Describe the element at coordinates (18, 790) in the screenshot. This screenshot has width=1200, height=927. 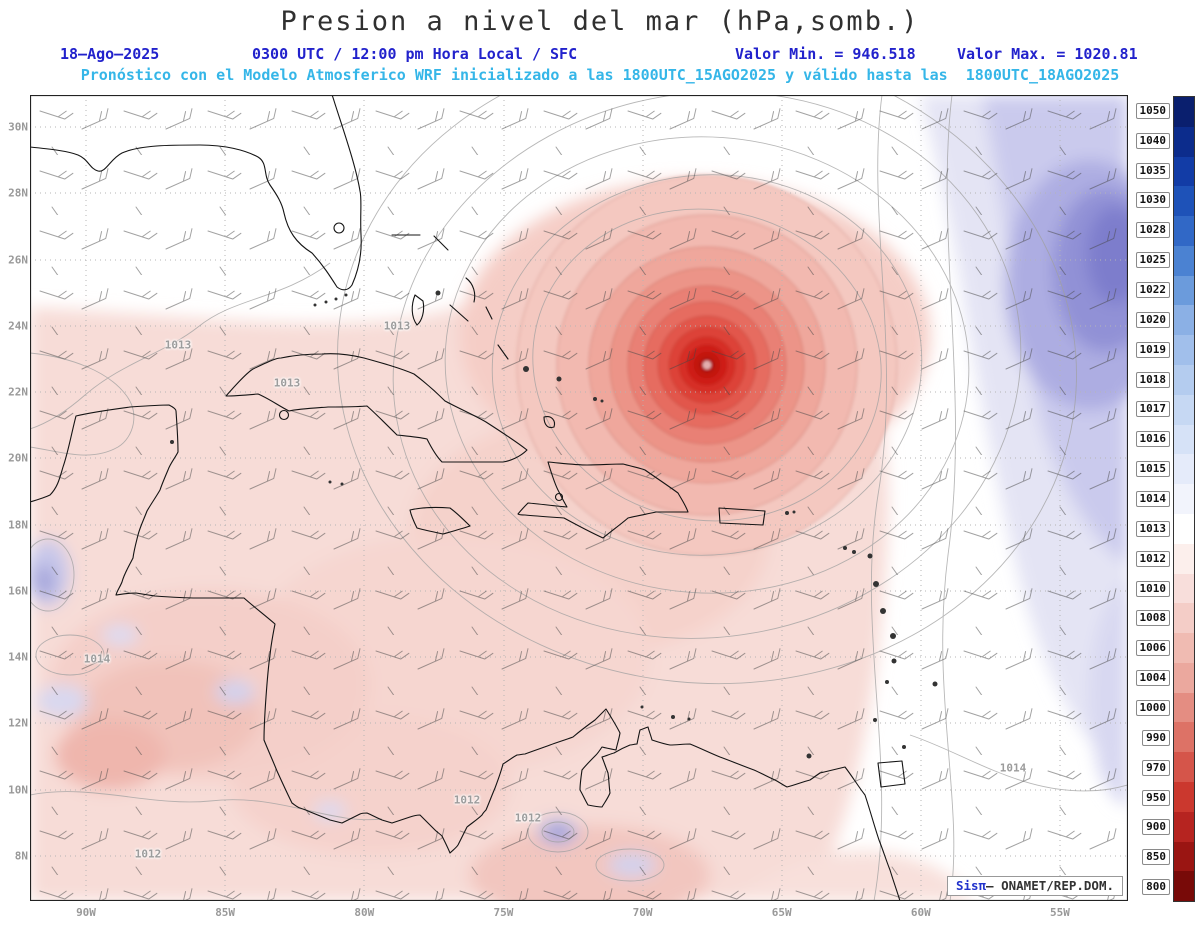
I see `lat-label-10N: 10N` at that location.